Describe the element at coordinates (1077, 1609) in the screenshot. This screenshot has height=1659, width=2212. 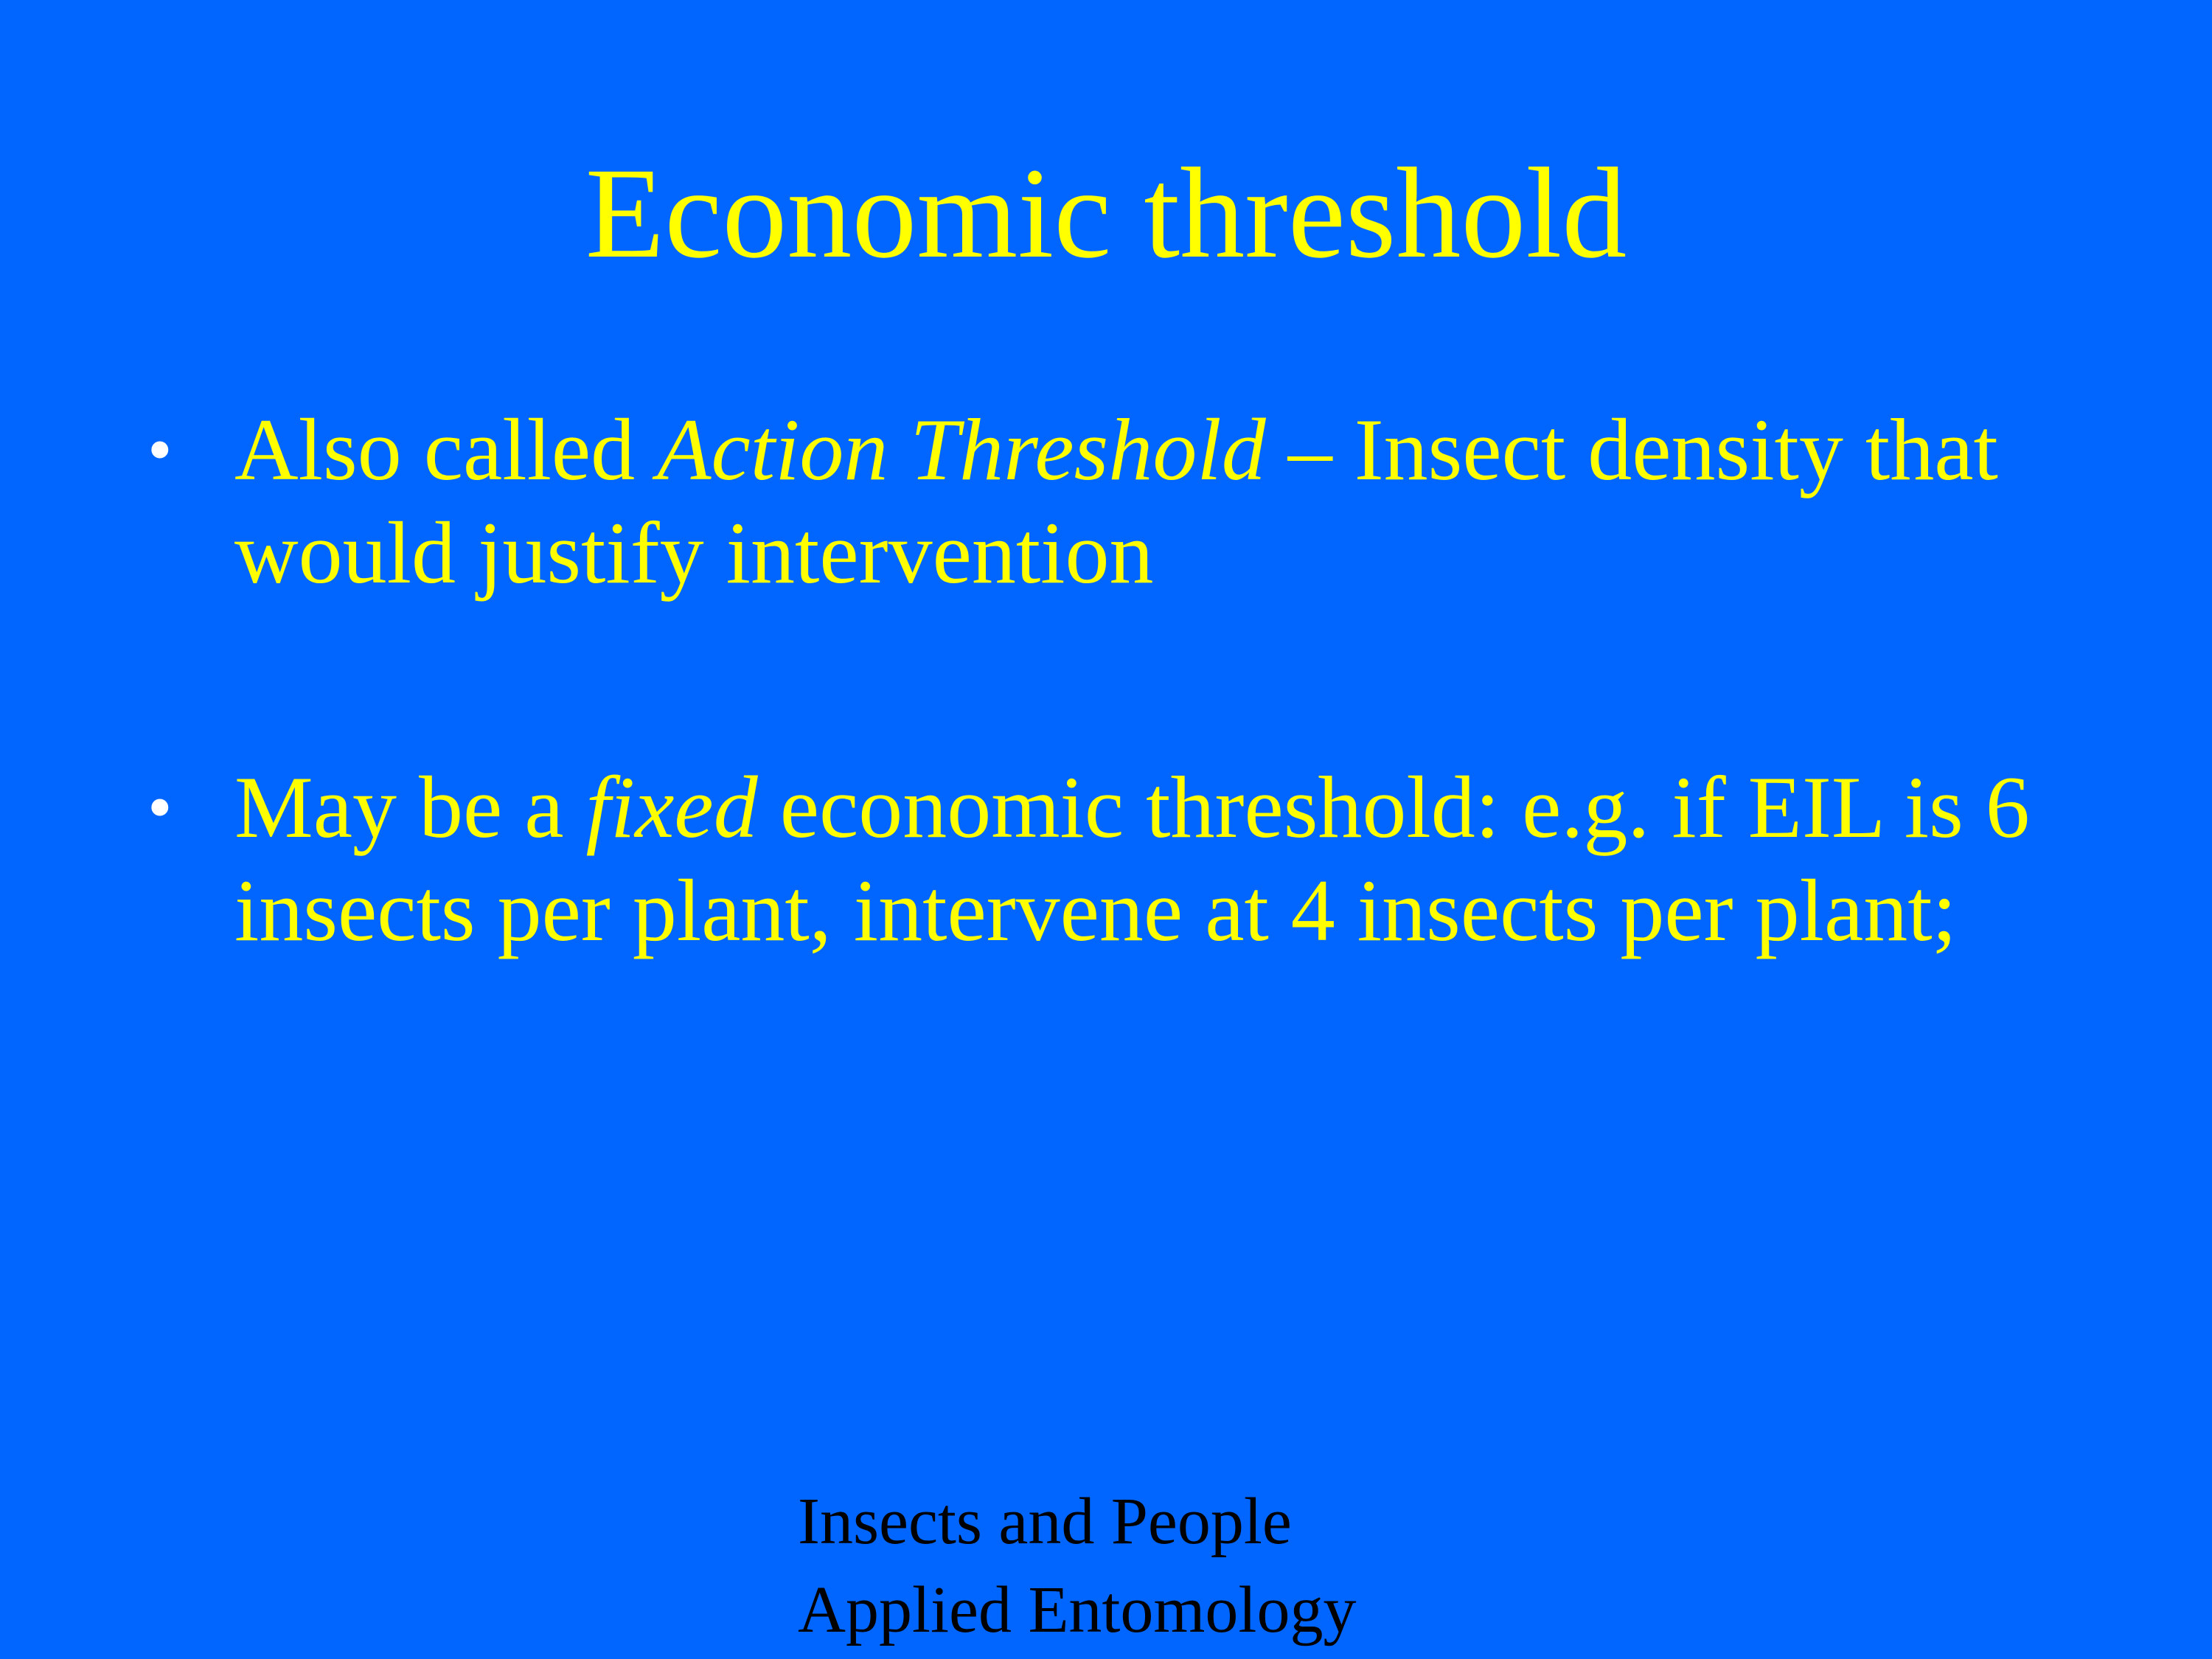
I see `footer-line-2: Applied Entomology` at that location.